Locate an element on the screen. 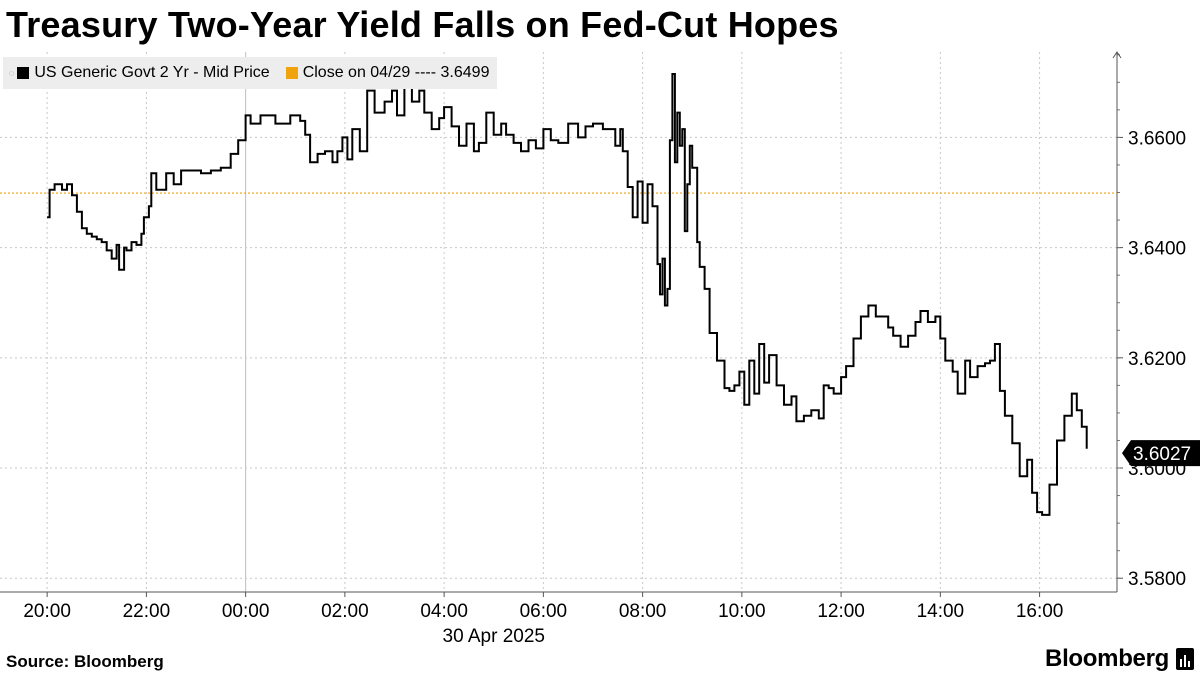 The width and height of the screenshot is (1200, 675). x-tick-label: 08:00 is located at coordinates (643, 611).